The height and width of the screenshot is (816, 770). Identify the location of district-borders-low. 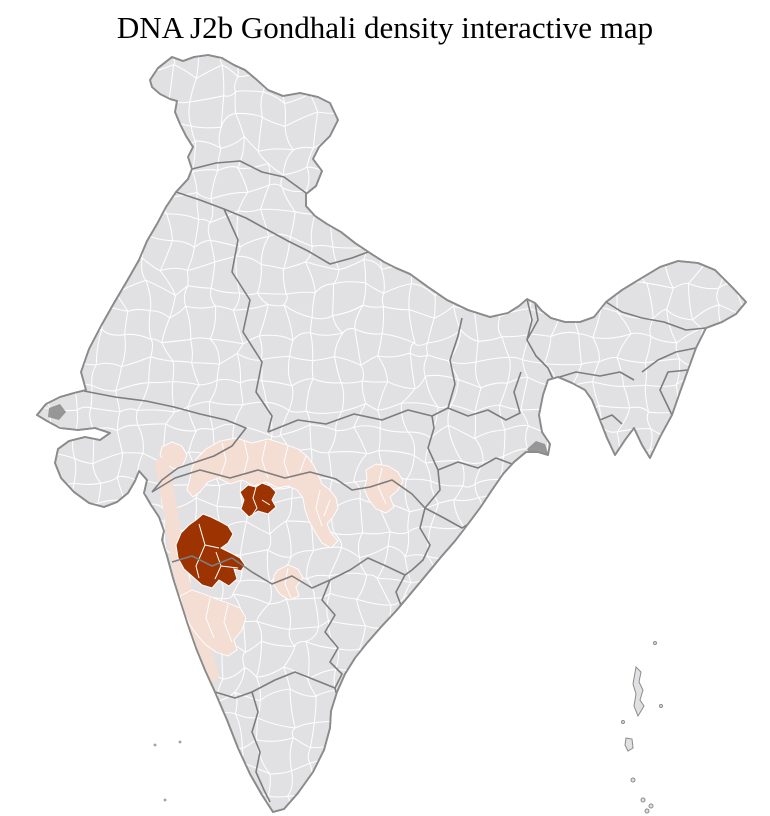
(296, 541).